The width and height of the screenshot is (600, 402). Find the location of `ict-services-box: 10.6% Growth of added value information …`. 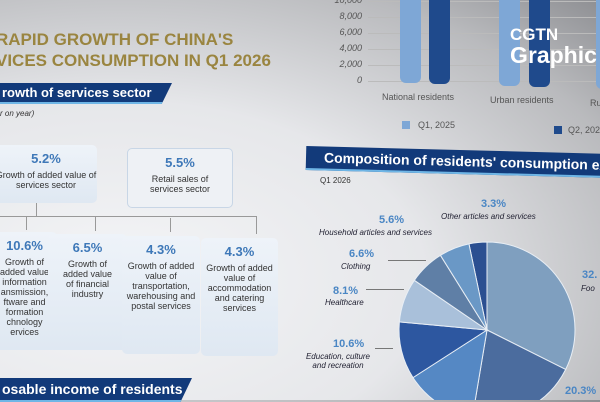

ict-services-box: 10.6% Growth of added value information … is located at coordinates (28, 291).